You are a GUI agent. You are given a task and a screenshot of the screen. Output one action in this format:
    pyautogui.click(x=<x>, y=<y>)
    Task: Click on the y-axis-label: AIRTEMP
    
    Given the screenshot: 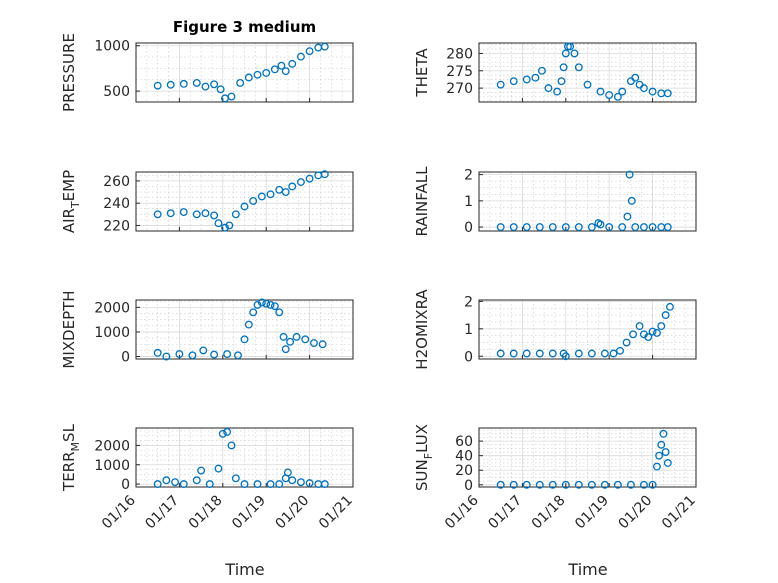 What is the action you would take?
    pyautogui.click(x=71, y=201)
    